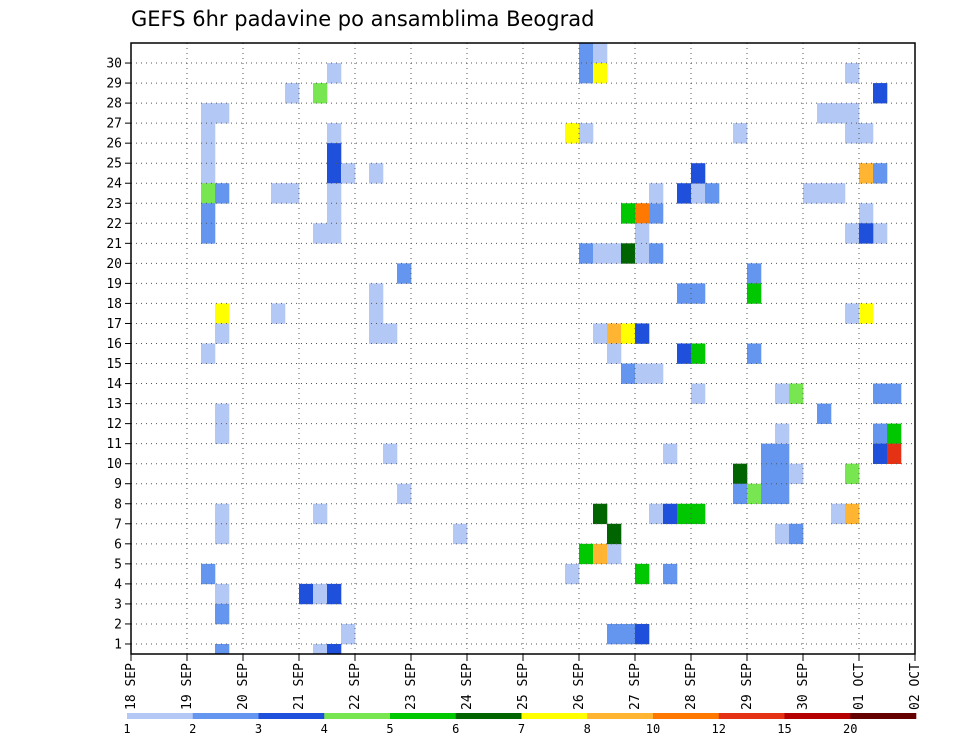 The image size is (960, 742). What do you see at coordinates (118, 584) in the screenshot?
I see `y-tick-label: 4` at bounding box center [118, 584].